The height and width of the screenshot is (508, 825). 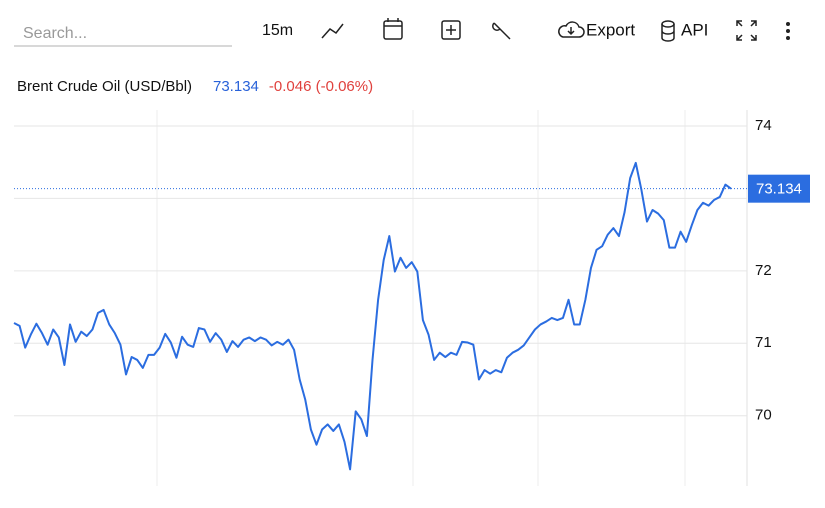 What do you see at coordinates (277, 30) in the screenshot?
I see `interval-button: 15m` at bounding box center [277, 30].